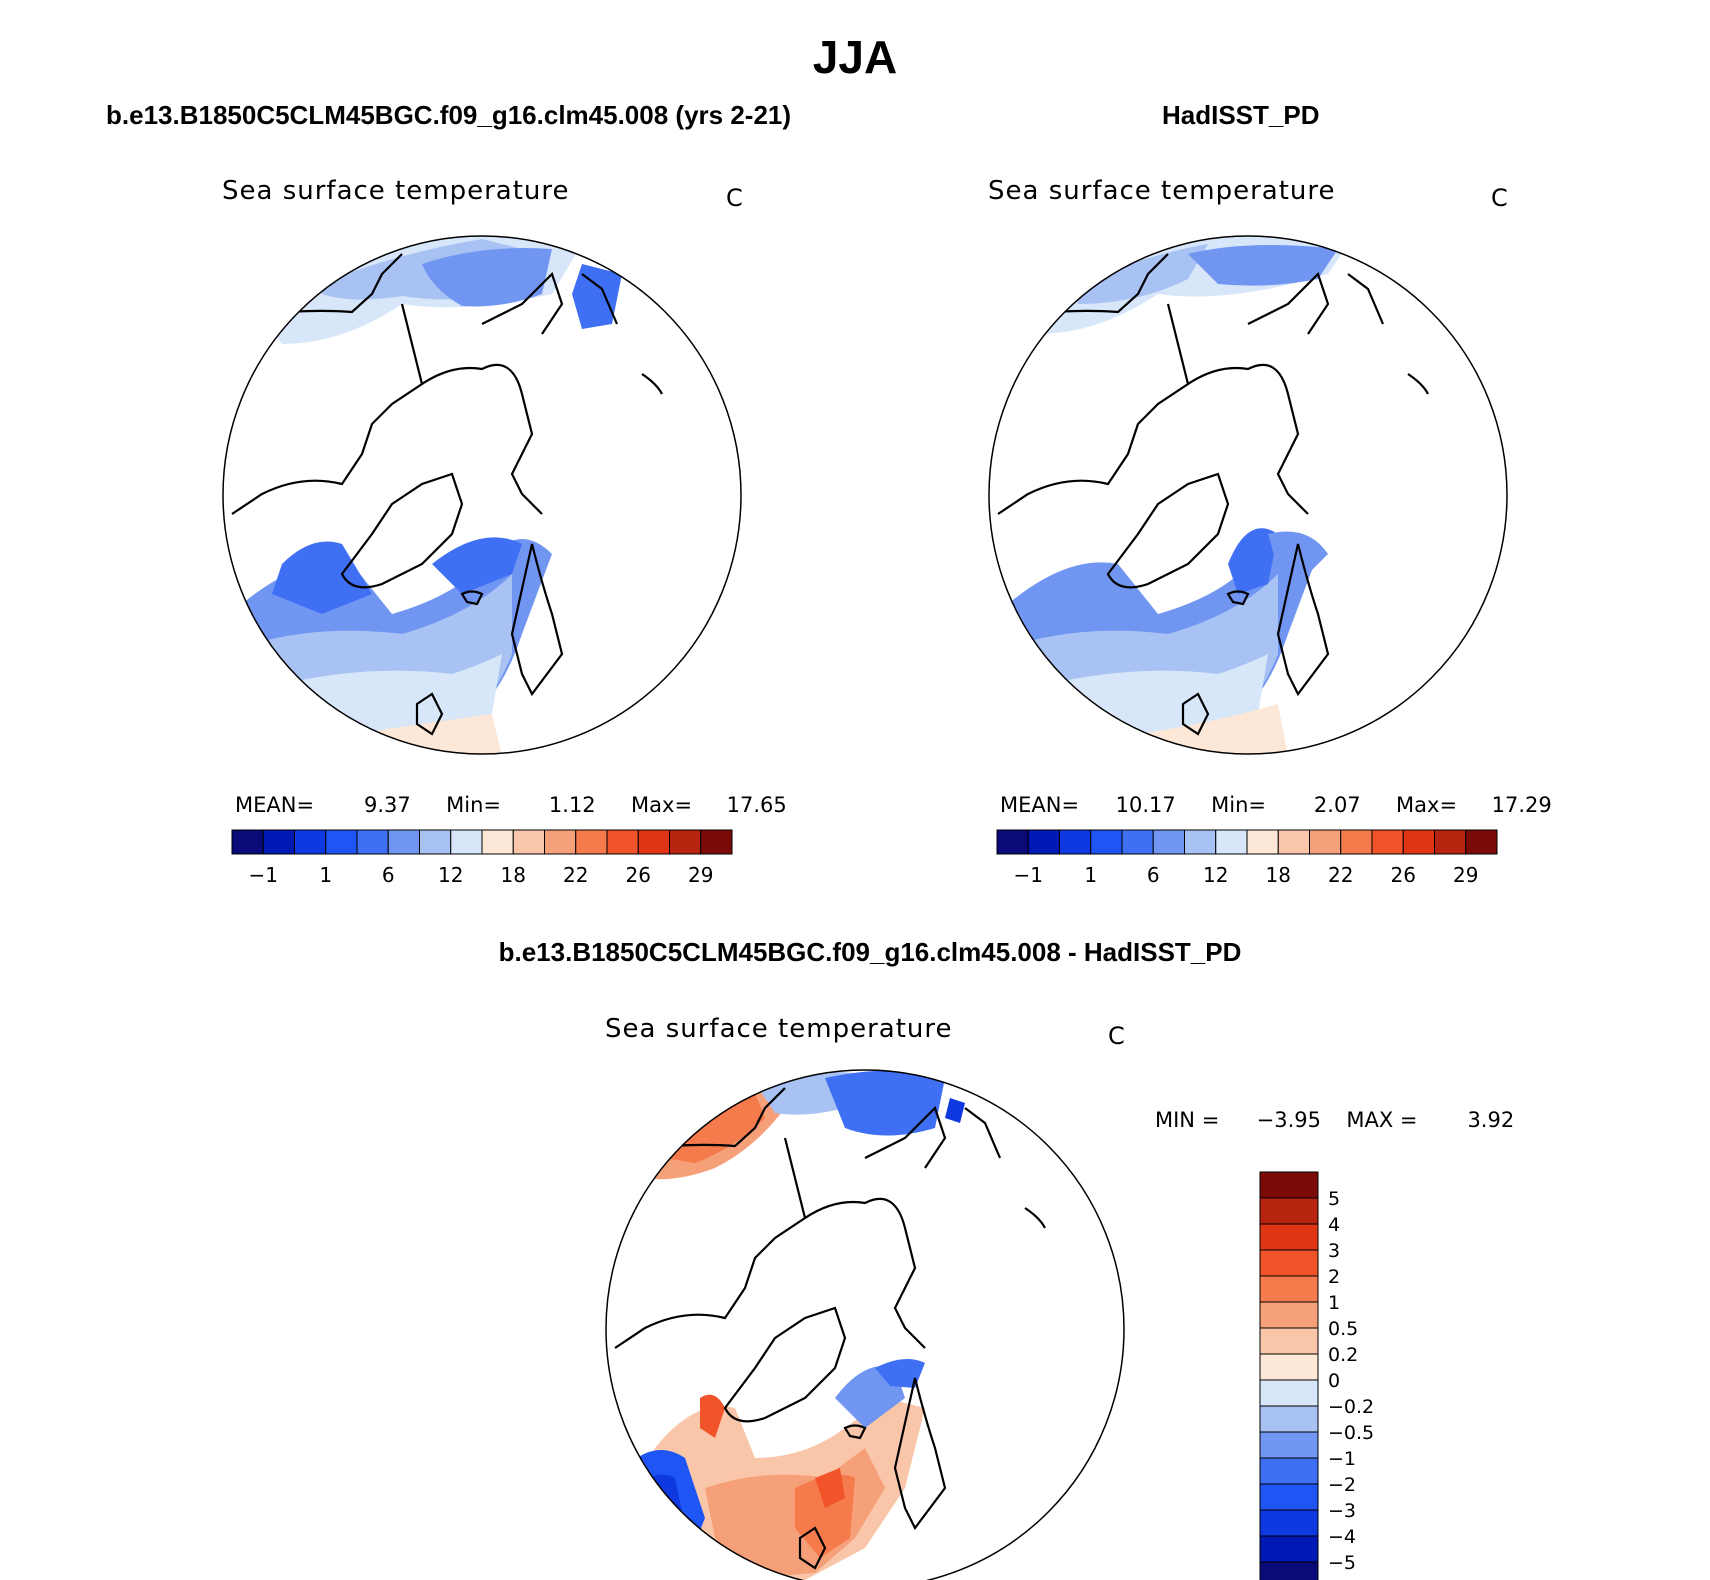 Image resolution: width=1710 pixels, height=1580 pixels. I want to click on colorbar-tick-label: −2, so click(1342, 1485).